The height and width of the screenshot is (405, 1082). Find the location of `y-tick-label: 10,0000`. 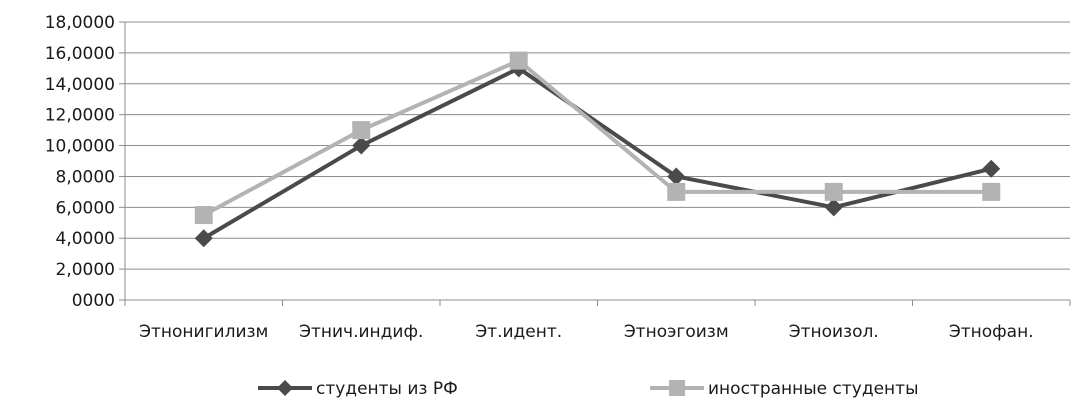

y-tick-label: 10,0000 is located at coordinates (80, 147).